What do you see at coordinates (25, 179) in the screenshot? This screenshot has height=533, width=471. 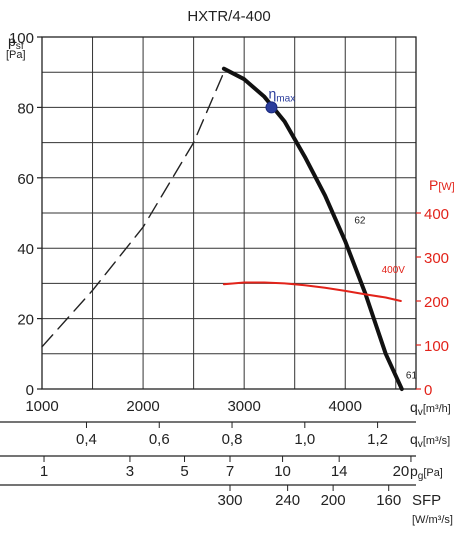 I see `y-tick-label-left: 60` at bounding box center [25, 179].